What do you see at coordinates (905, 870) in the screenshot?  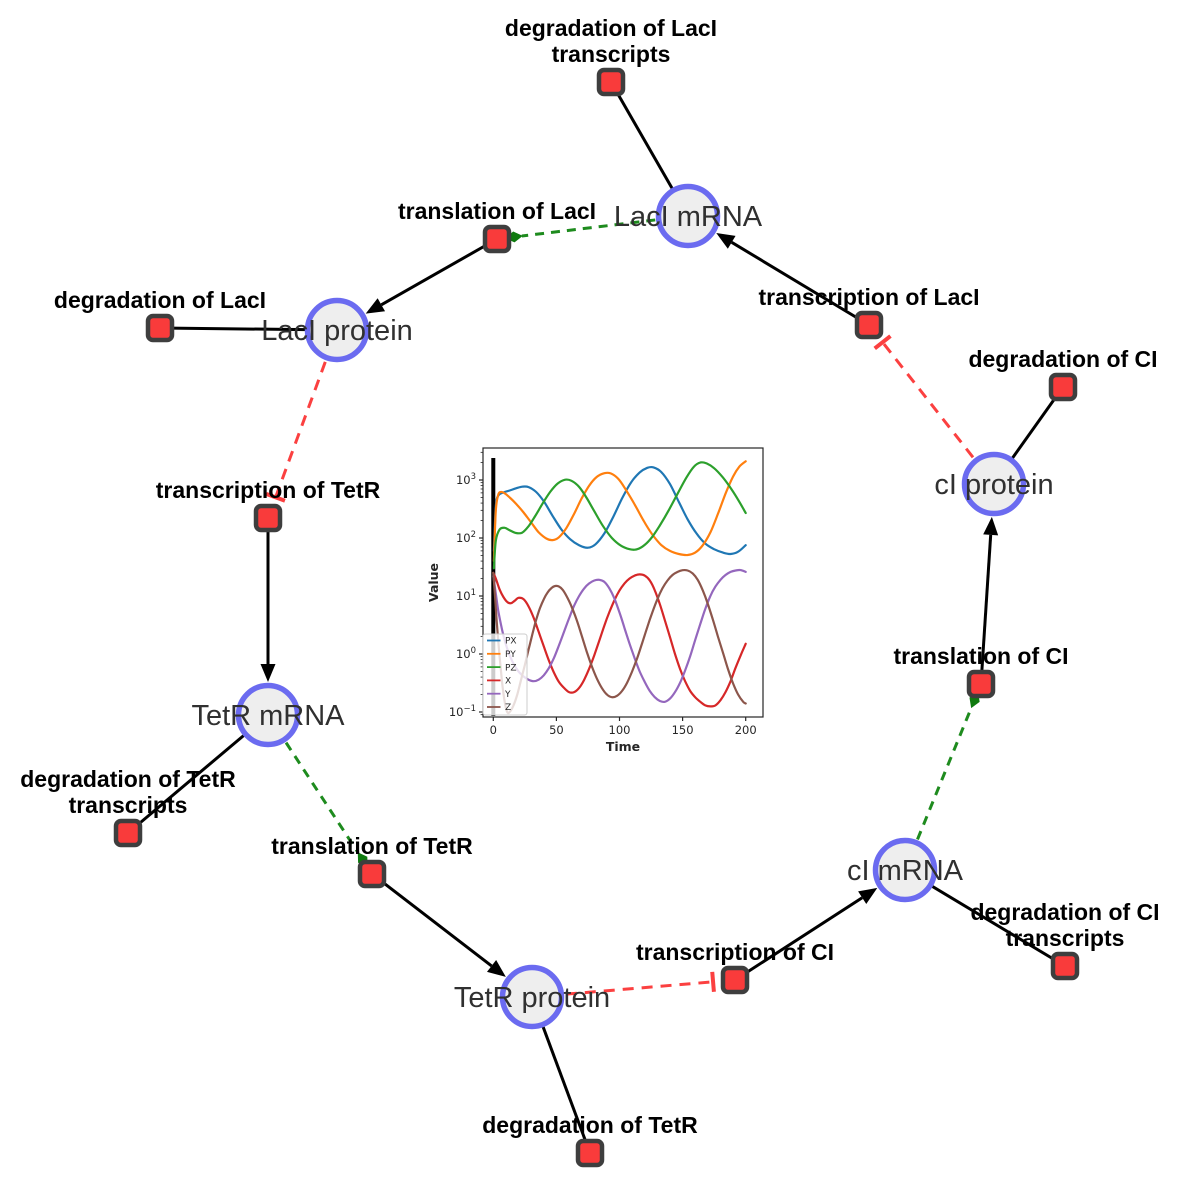 I see `species-node-ci-mrna` at bounding box center [905, 870].